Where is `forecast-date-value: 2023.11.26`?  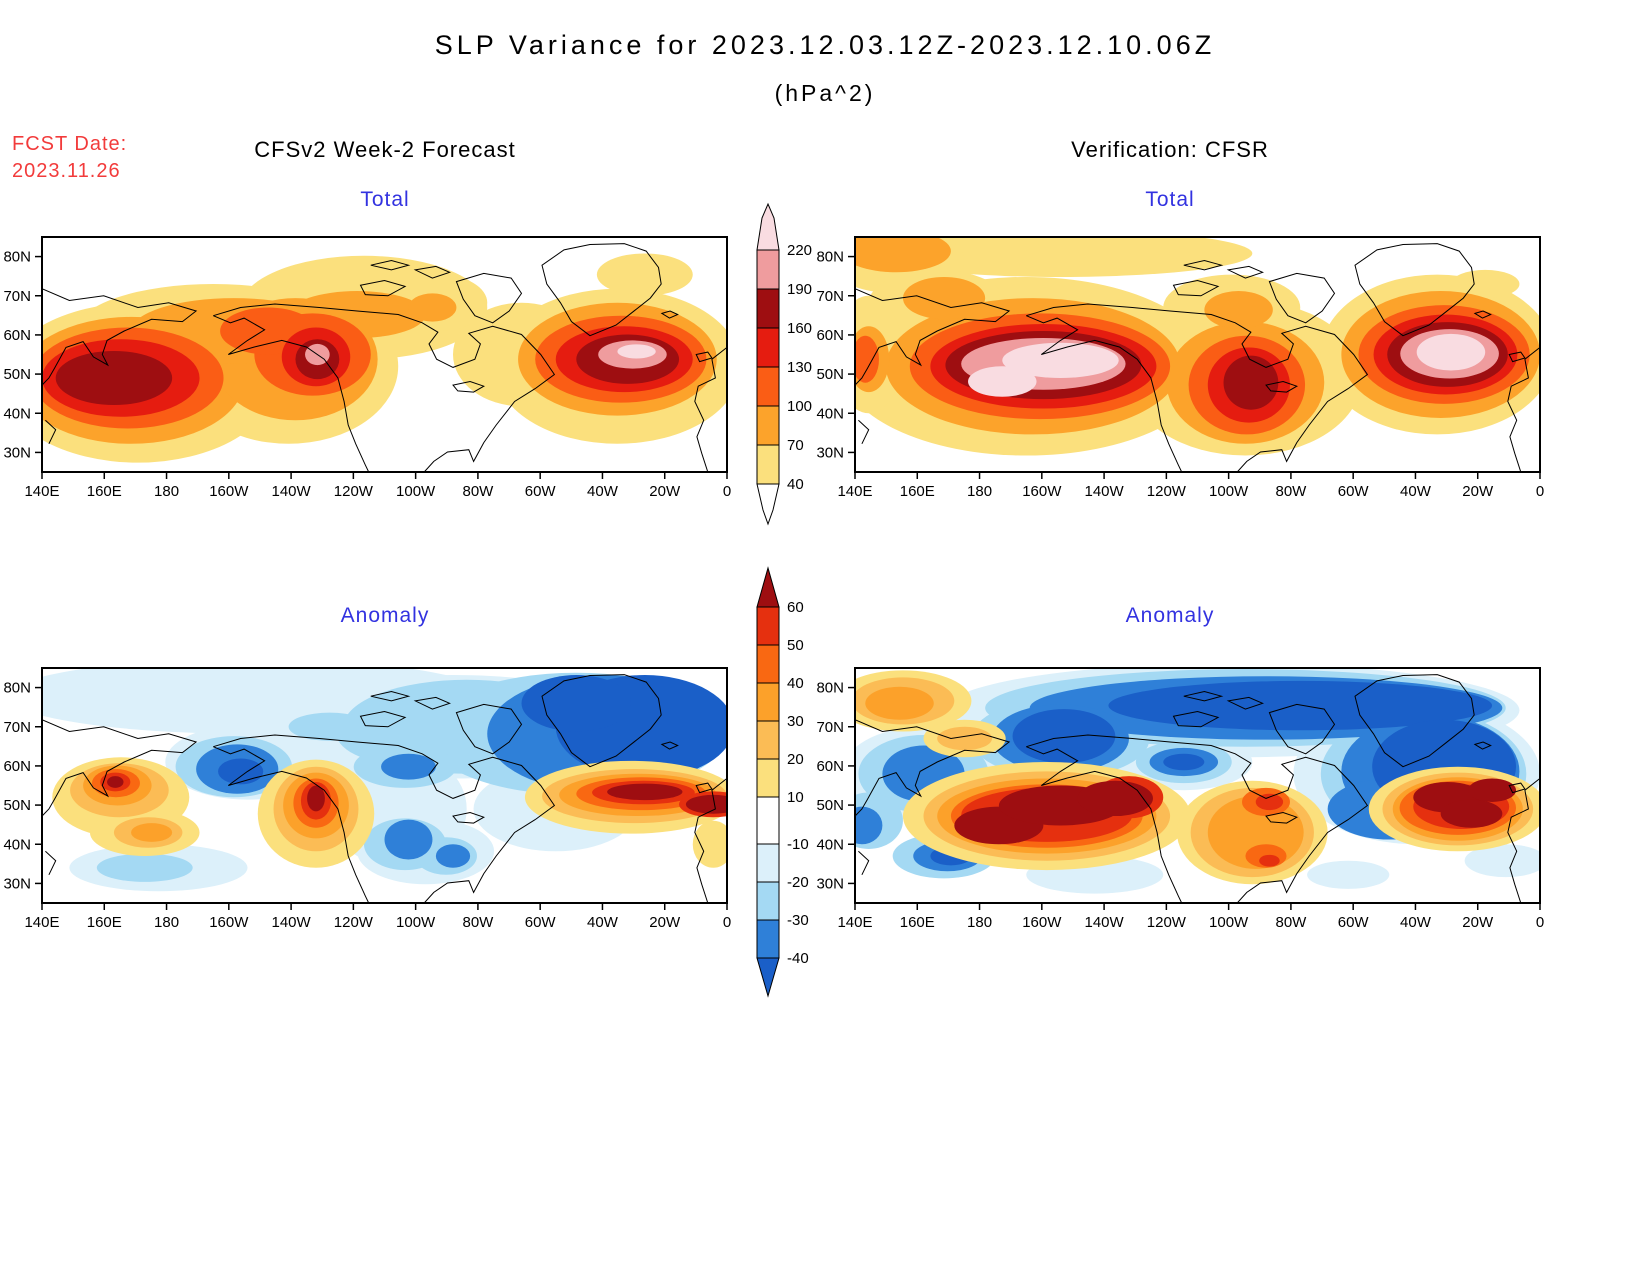
forecast-date-value: 2023.11.26 is located at coordinates (66, 171).